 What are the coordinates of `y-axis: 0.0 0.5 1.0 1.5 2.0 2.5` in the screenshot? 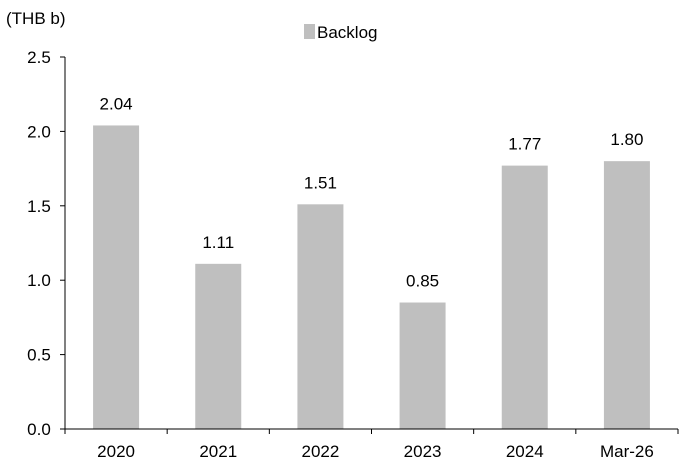 It's located at (46, 243).